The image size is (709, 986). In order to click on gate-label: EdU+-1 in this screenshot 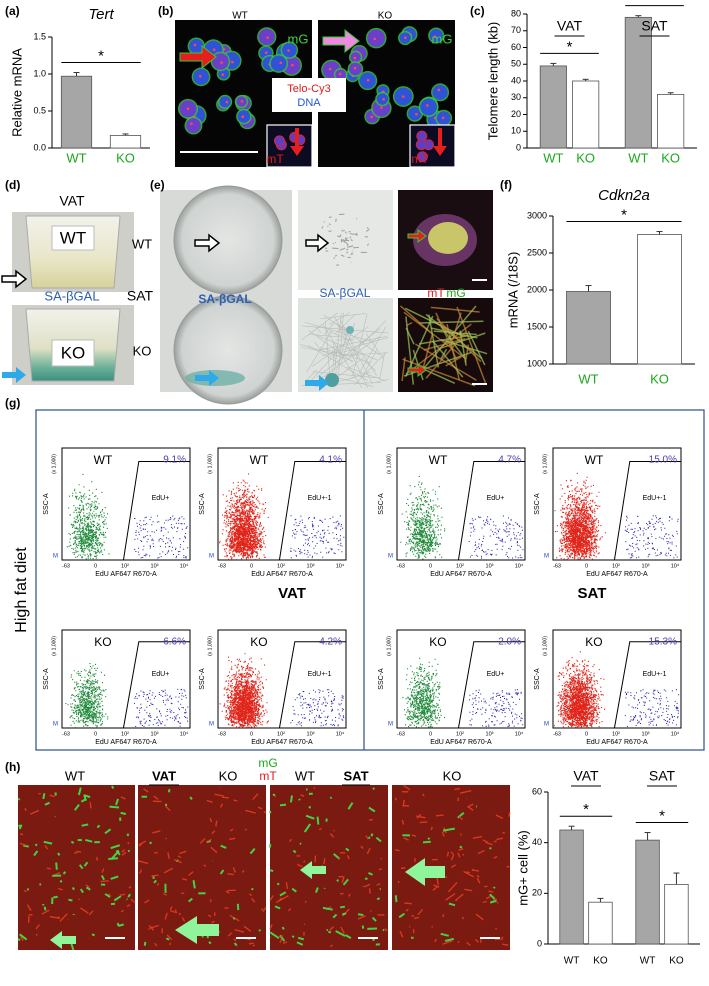, I will do `click(320, 498)`.